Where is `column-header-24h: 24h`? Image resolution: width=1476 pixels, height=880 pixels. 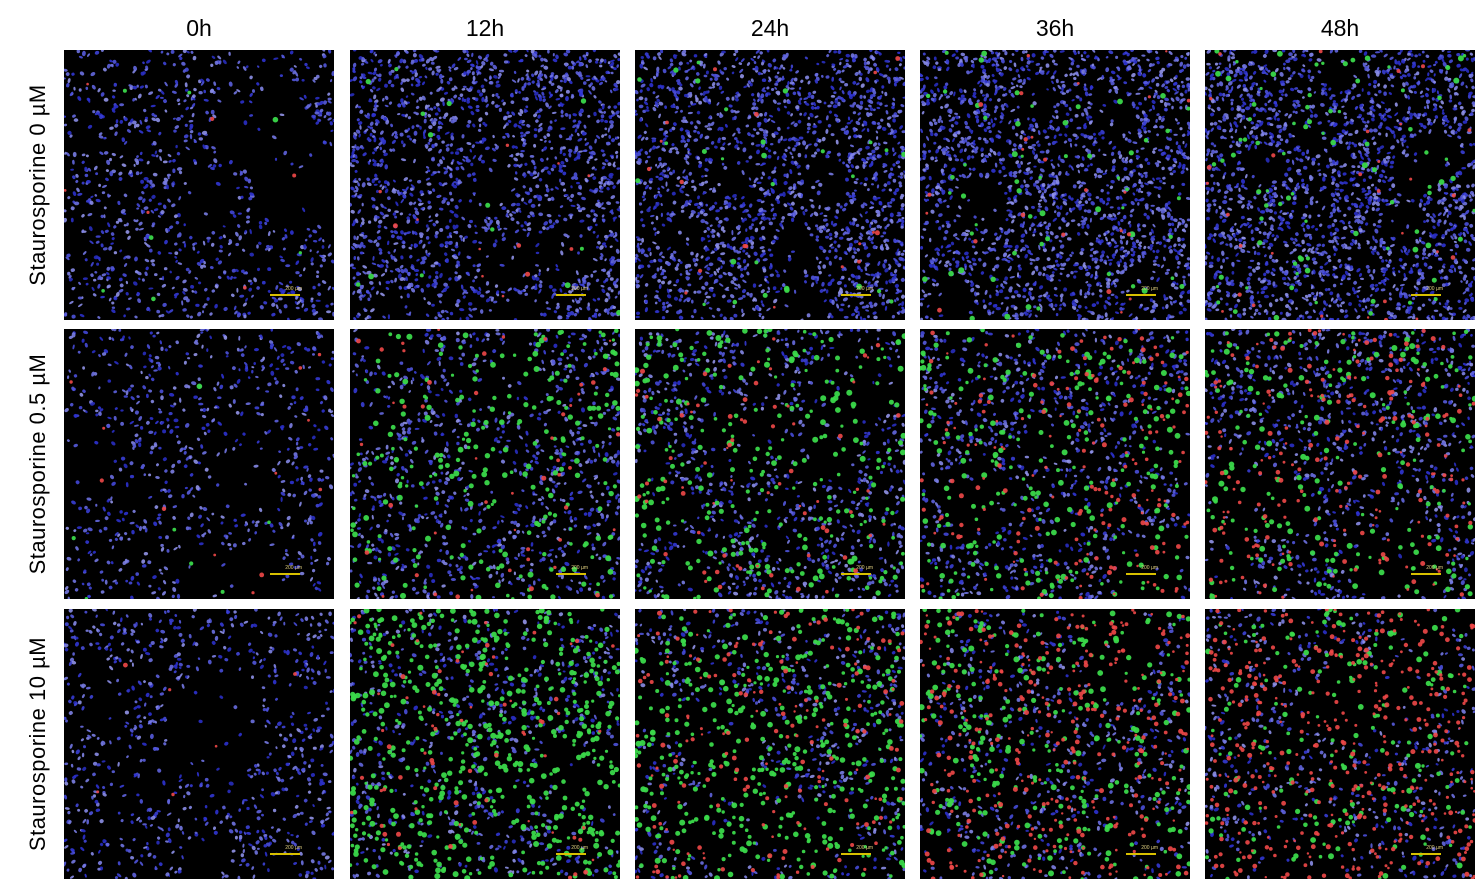
column-header-24h: 24h is located at coordinates (770, 28).